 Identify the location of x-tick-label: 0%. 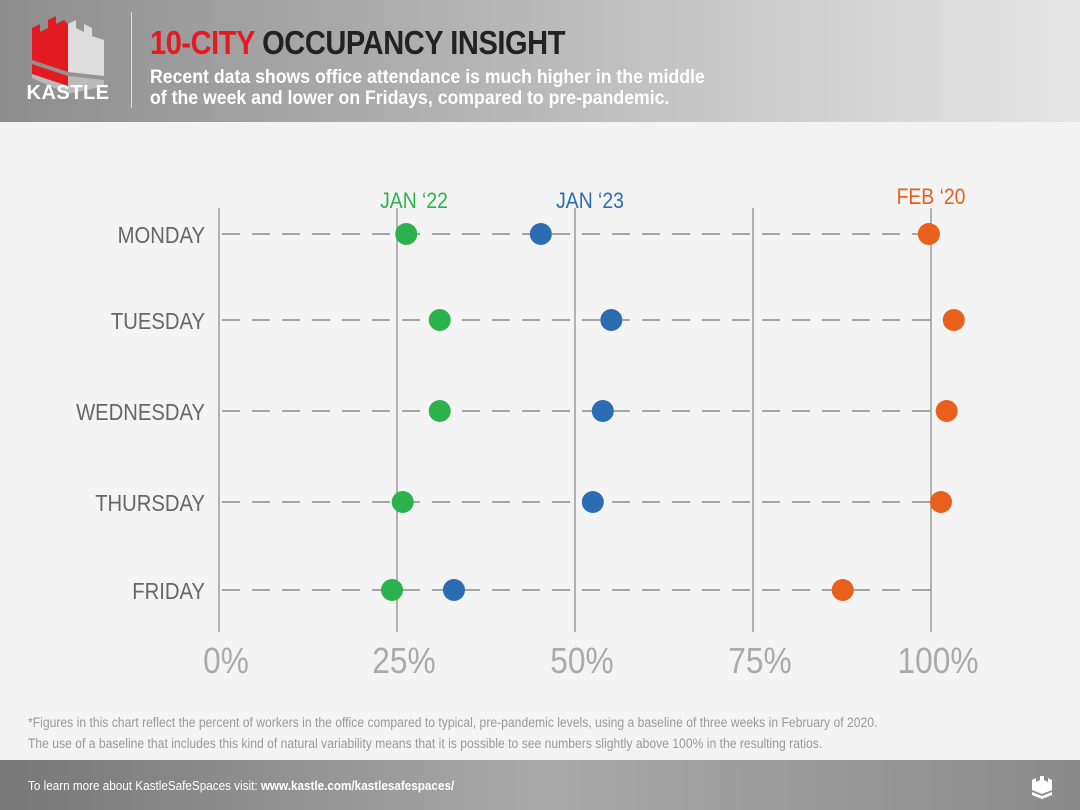
(226, 661).